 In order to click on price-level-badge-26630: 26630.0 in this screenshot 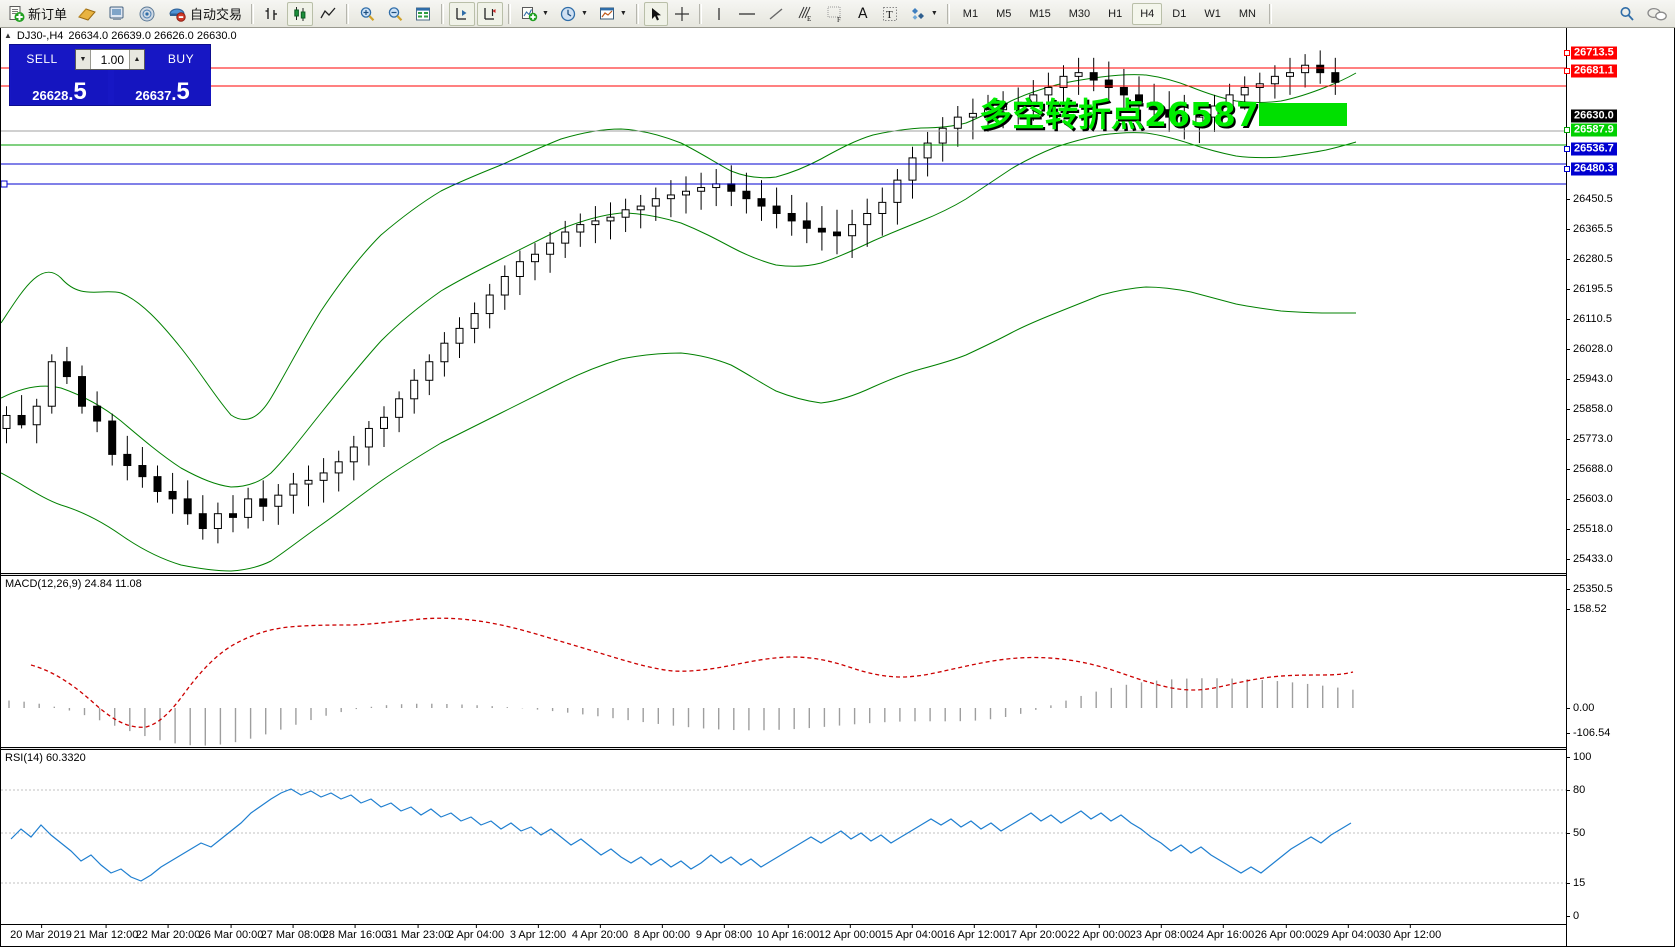, I will do `click(1594, 116)`.